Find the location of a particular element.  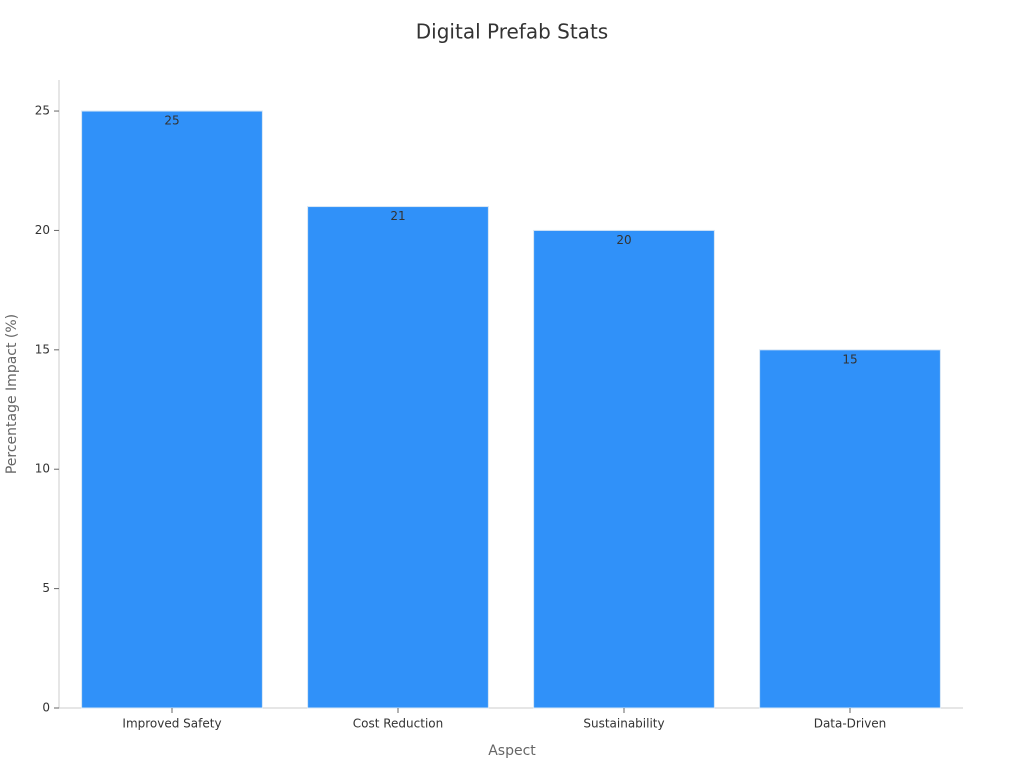

x-tick-label: Improved Safety is located at coordinates (171, 724).